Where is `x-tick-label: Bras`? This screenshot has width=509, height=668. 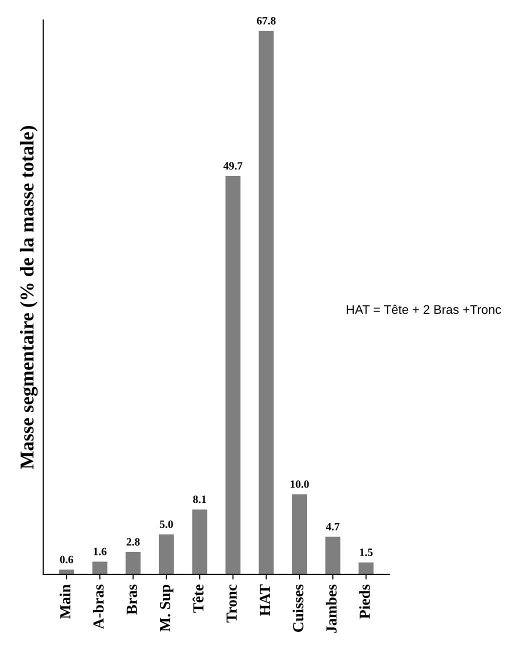 x-tick-label: Bras is located at coordinates (131, 599).